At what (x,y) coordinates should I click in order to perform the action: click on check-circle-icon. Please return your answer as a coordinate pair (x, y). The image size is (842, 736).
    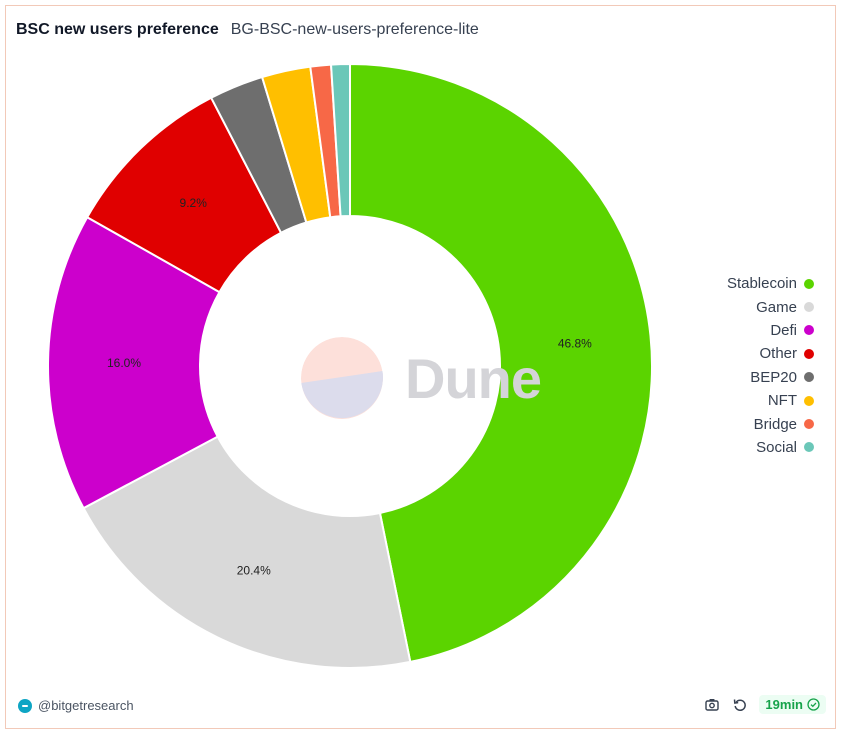
    Looking at the image, I should click on (813, 704).